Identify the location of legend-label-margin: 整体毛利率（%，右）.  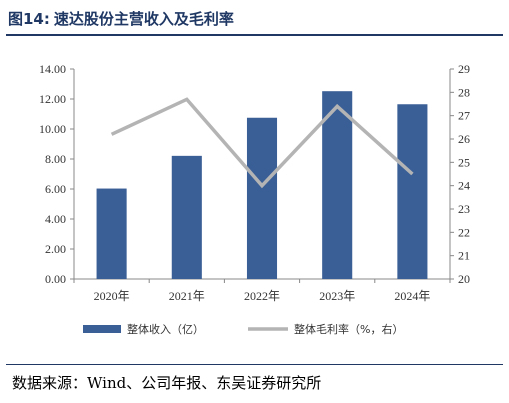
(348, 329).